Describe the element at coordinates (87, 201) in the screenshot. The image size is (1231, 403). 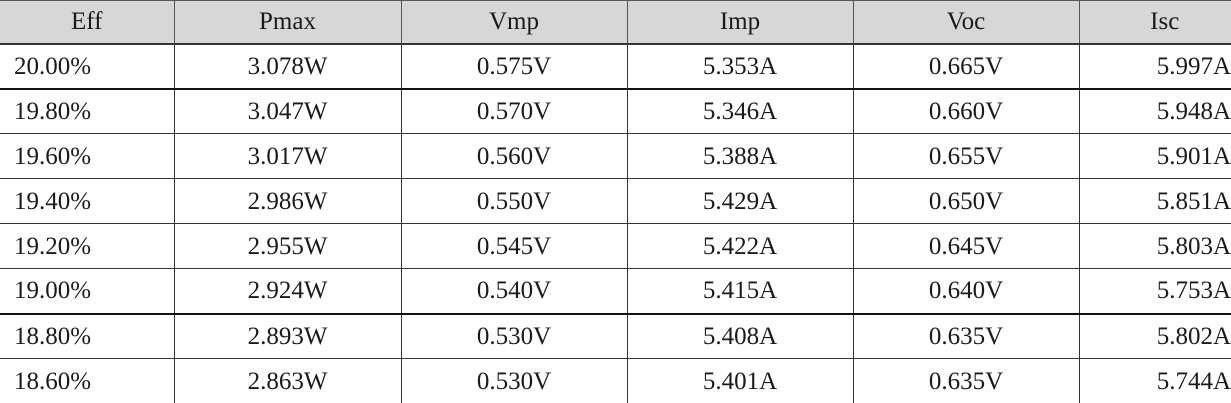
I see `cell-eff: 19.40%` at that location.